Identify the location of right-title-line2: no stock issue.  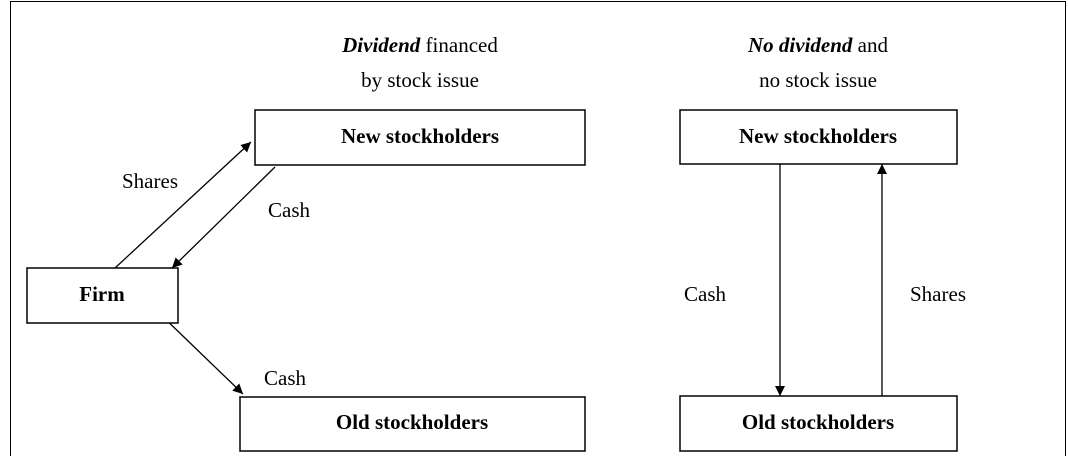
(818, 80).